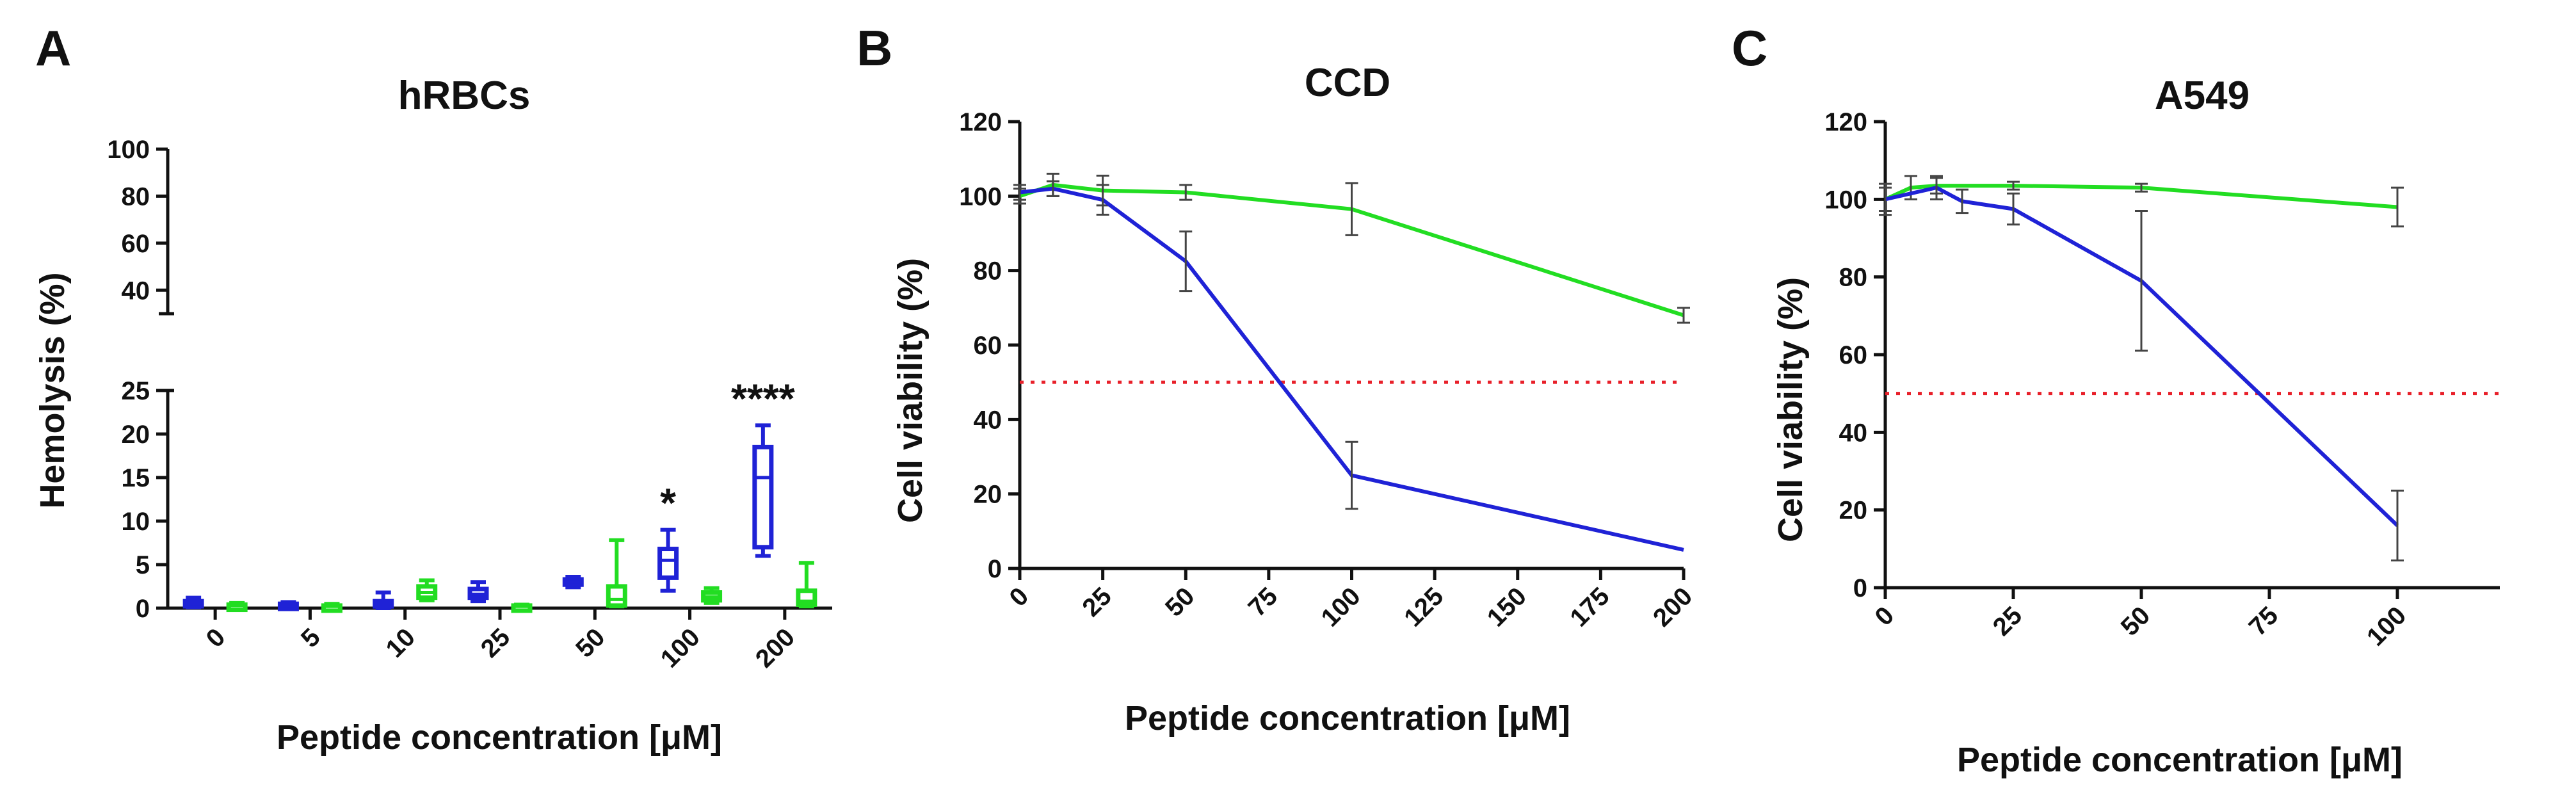 This screenshot has width=2576, height=797. I want to click on panel-b-title: CCD, so click(1347, 83).